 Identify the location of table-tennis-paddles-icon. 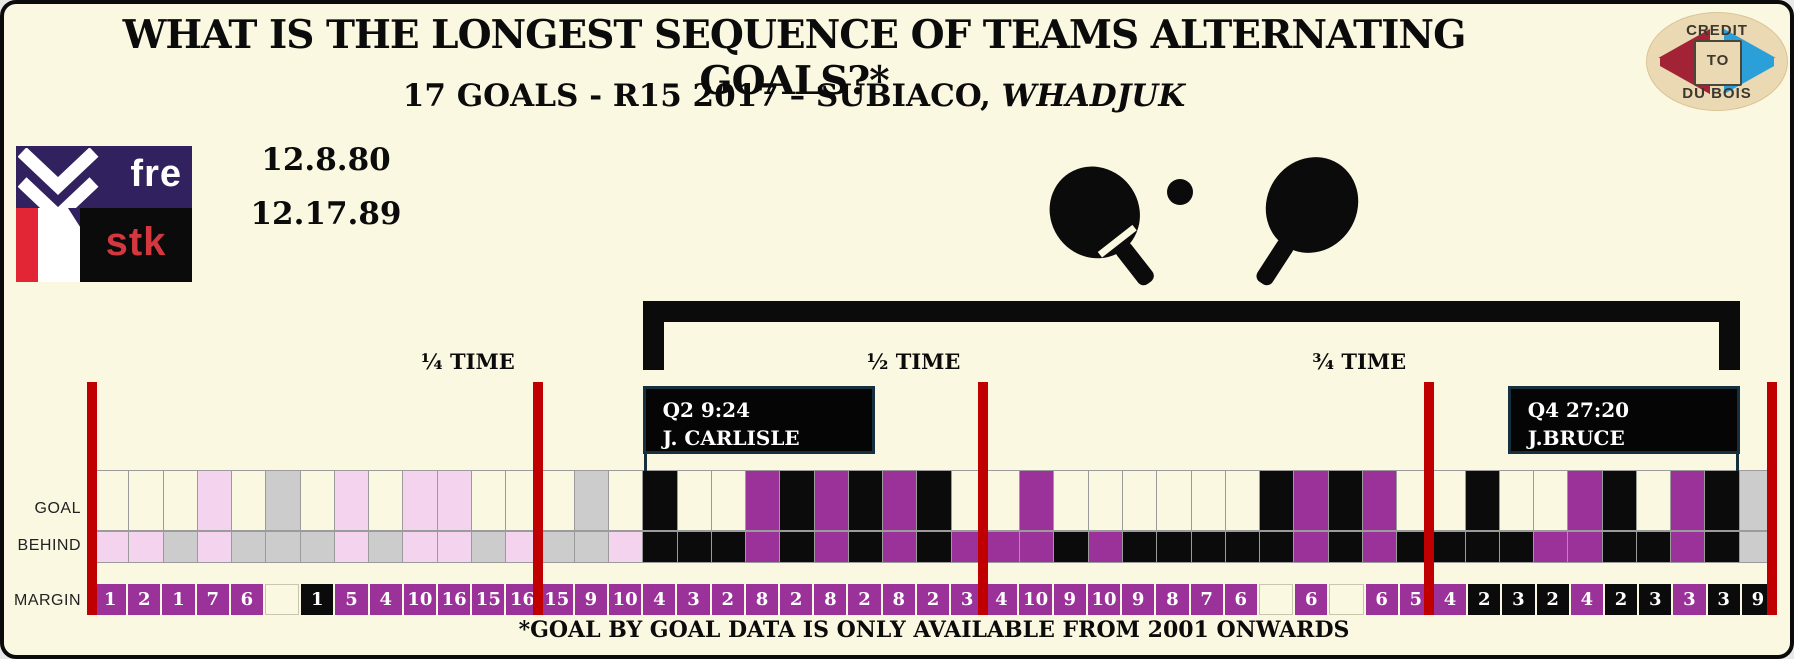
(1204, 221).